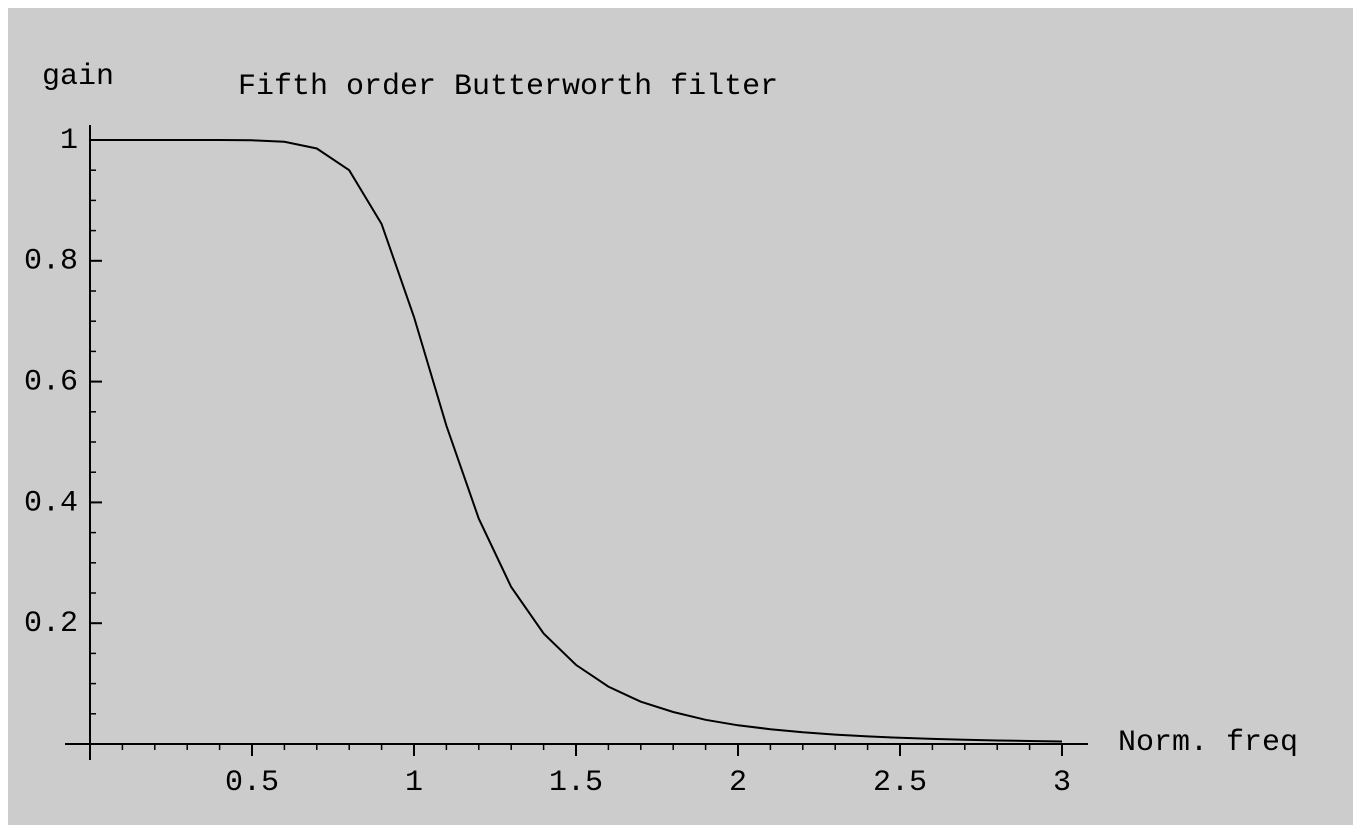 The height and width of the screenshot is (833, 1353). Describe the element at coordinates (51, 262) in the screenshot. I see `y-tick-label: 0.8` at that location.